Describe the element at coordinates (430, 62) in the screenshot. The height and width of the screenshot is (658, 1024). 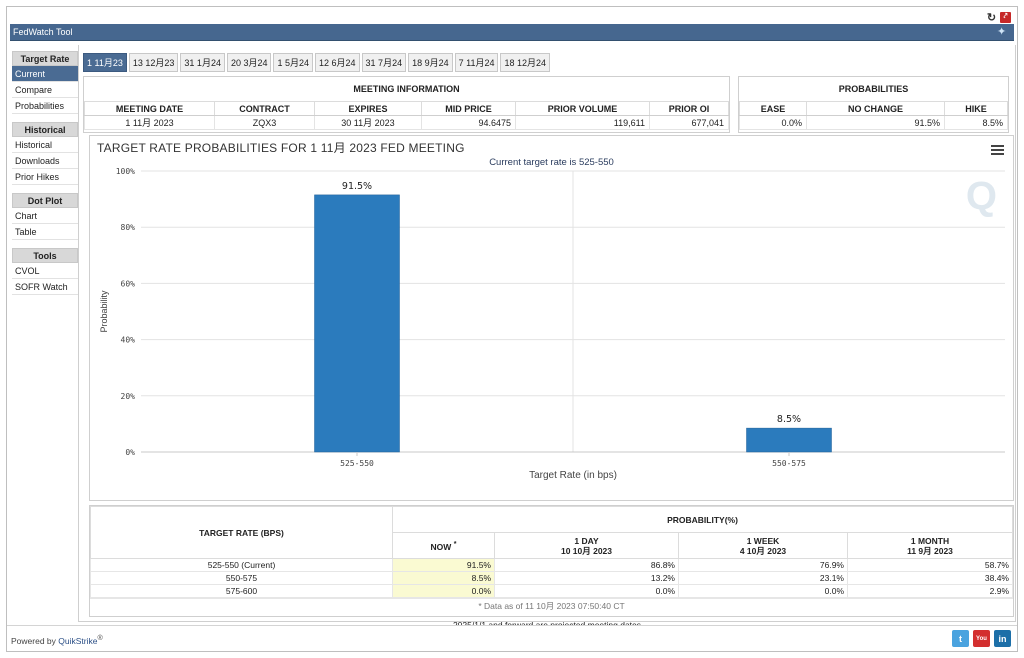
I see `tab-meeting: 18 9月24` at that location.